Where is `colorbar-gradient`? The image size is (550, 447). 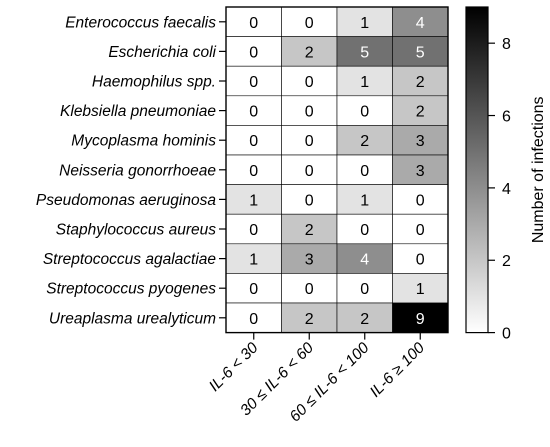
colorbar-gradient is located at coordinates (477, 170).